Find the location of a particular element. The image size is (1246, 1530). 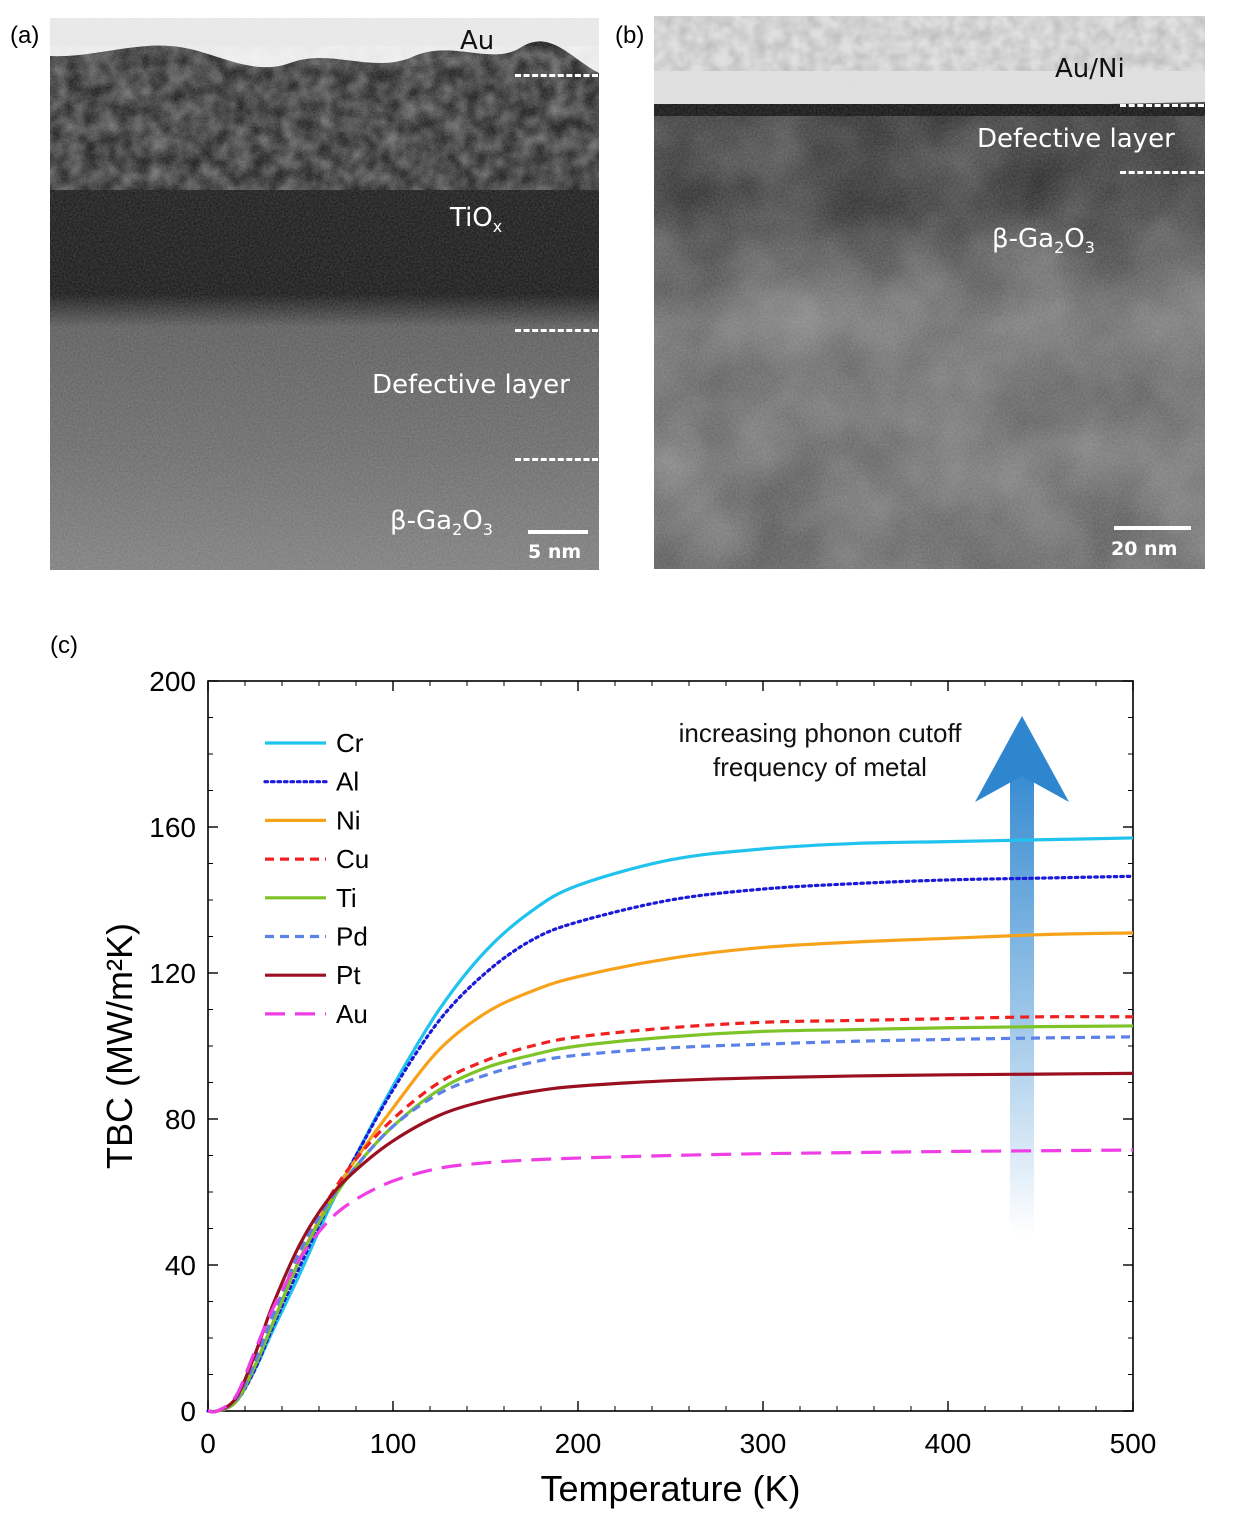

cutoff-arrow-shaft is located at coordinates (1022, 1005).